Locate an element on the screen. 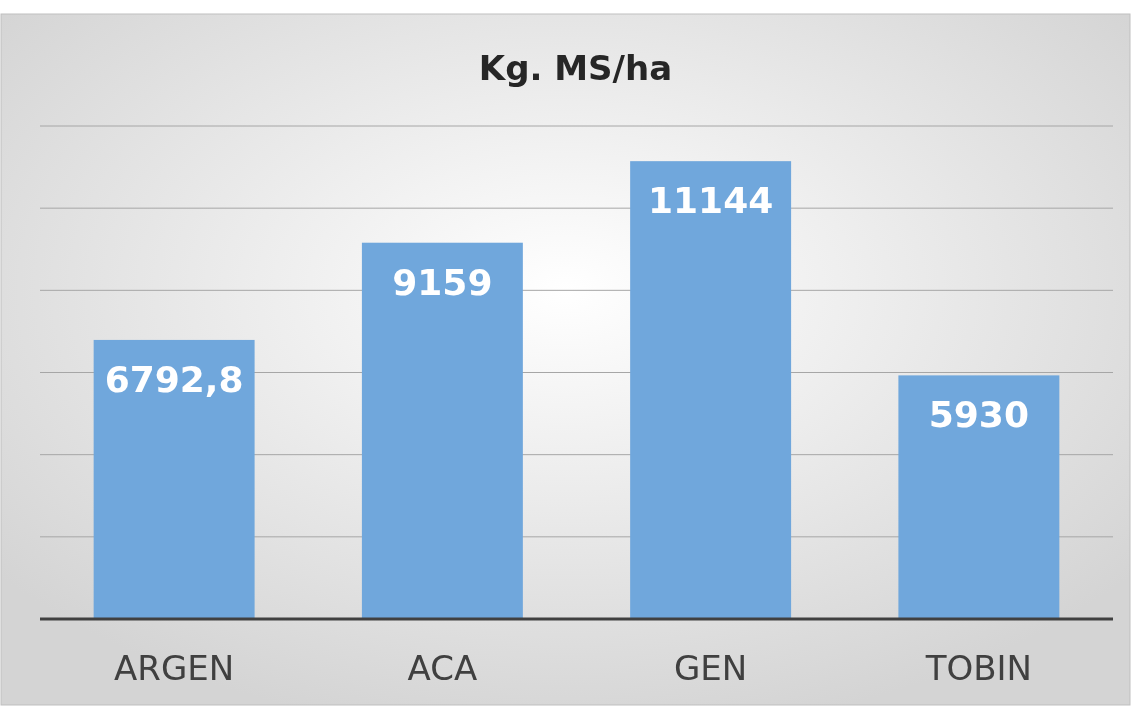 This screenshot has height=706, width=1131. x-tick-label: ACA is located at coordinates (442, 668).